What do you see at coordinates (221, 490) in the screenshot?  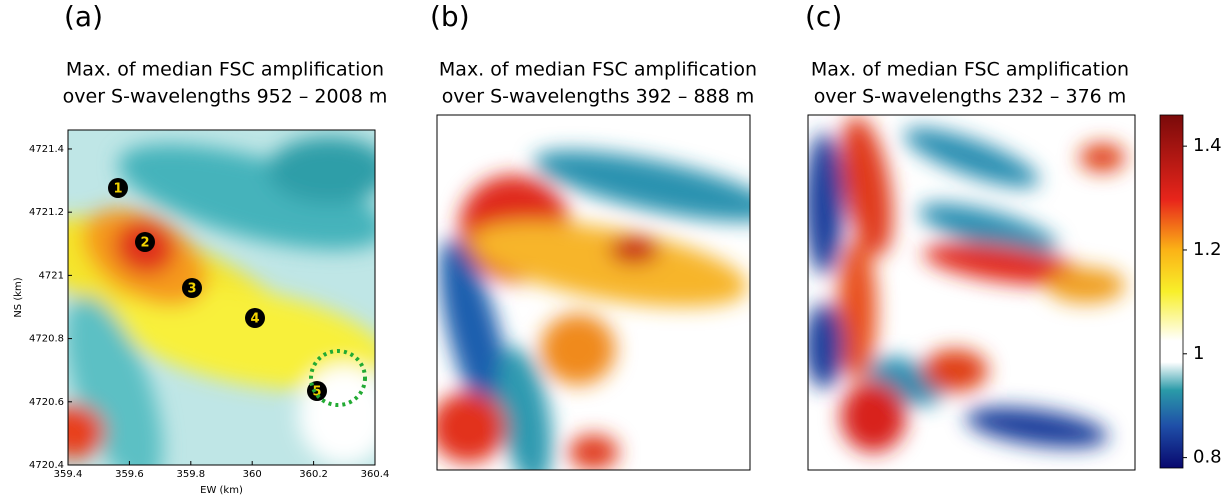 I see `x-axis-label: EW (km)` at bounding box center [221, 490].